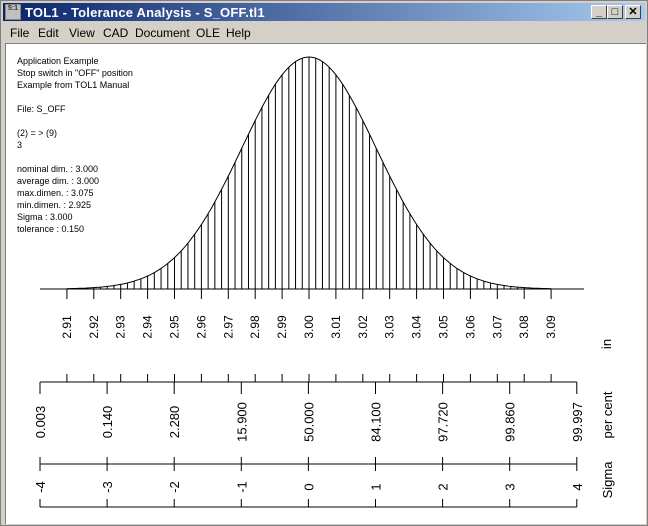 The width and height of the screenshot is (648, 526). I want to click on dimension-tick-label: 2.92, so click(94, 327).